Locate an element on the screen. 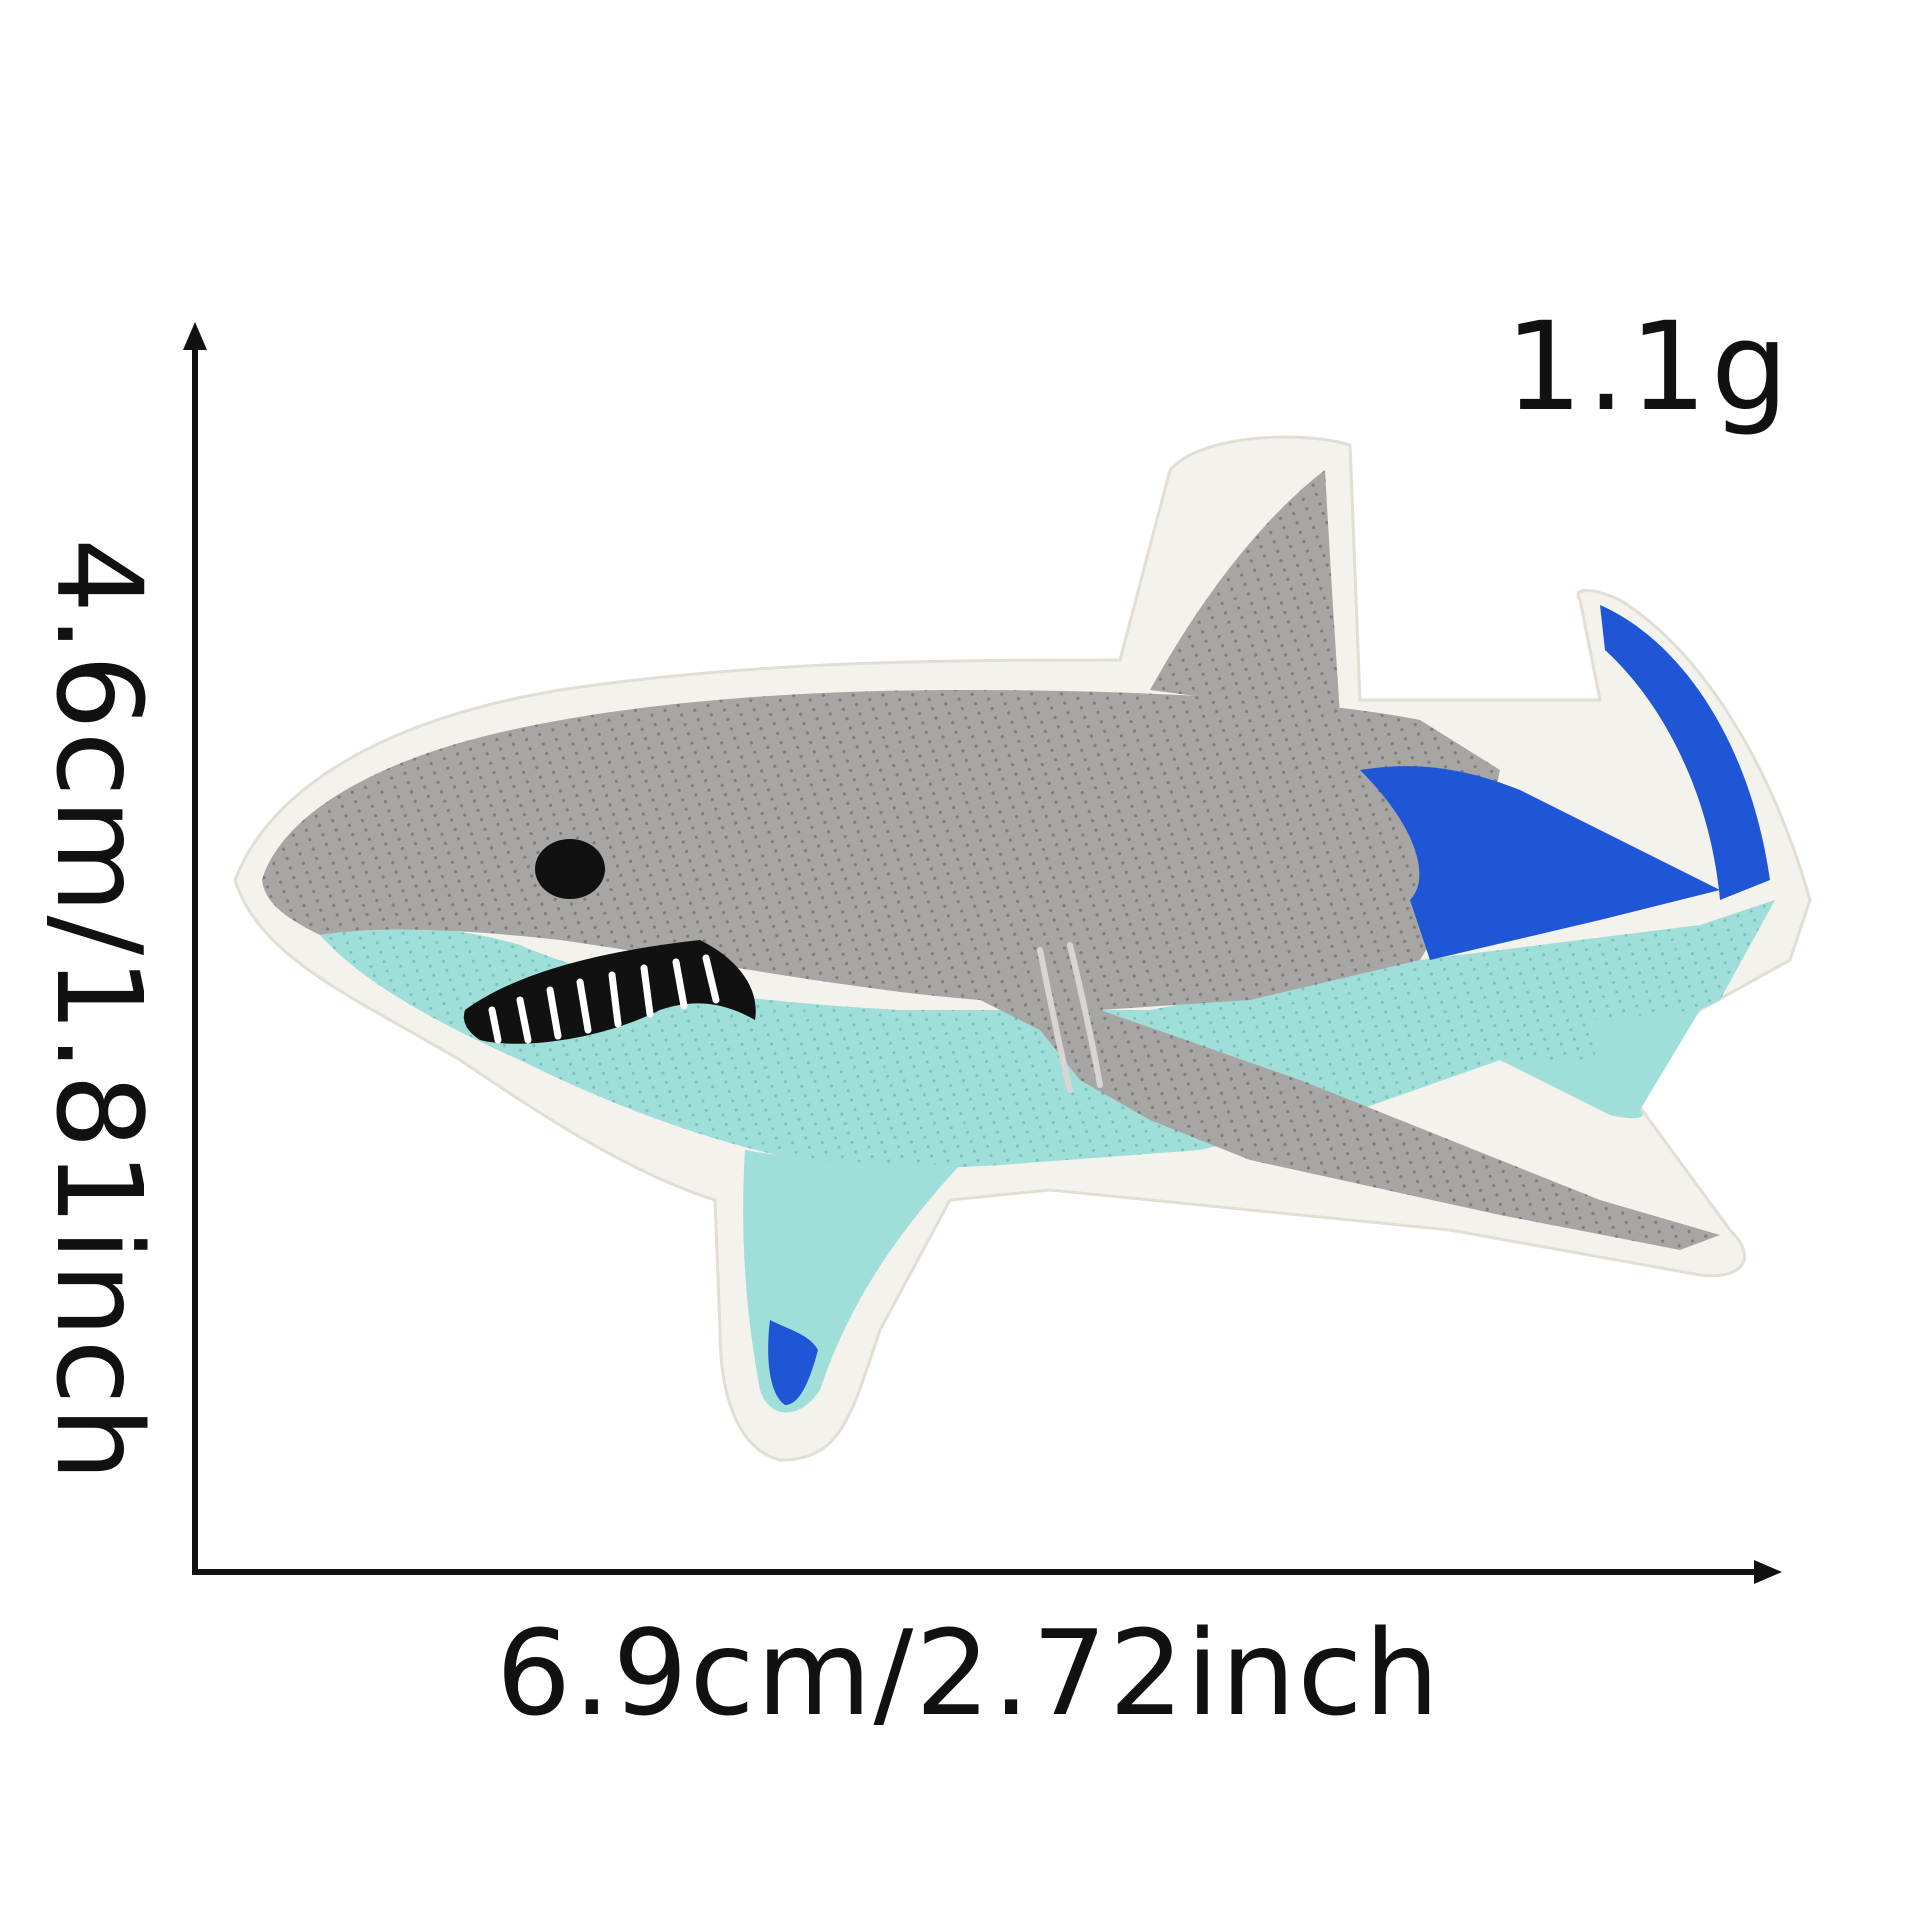  weight-label: 1.1g is located at coordinates (1649, 367).